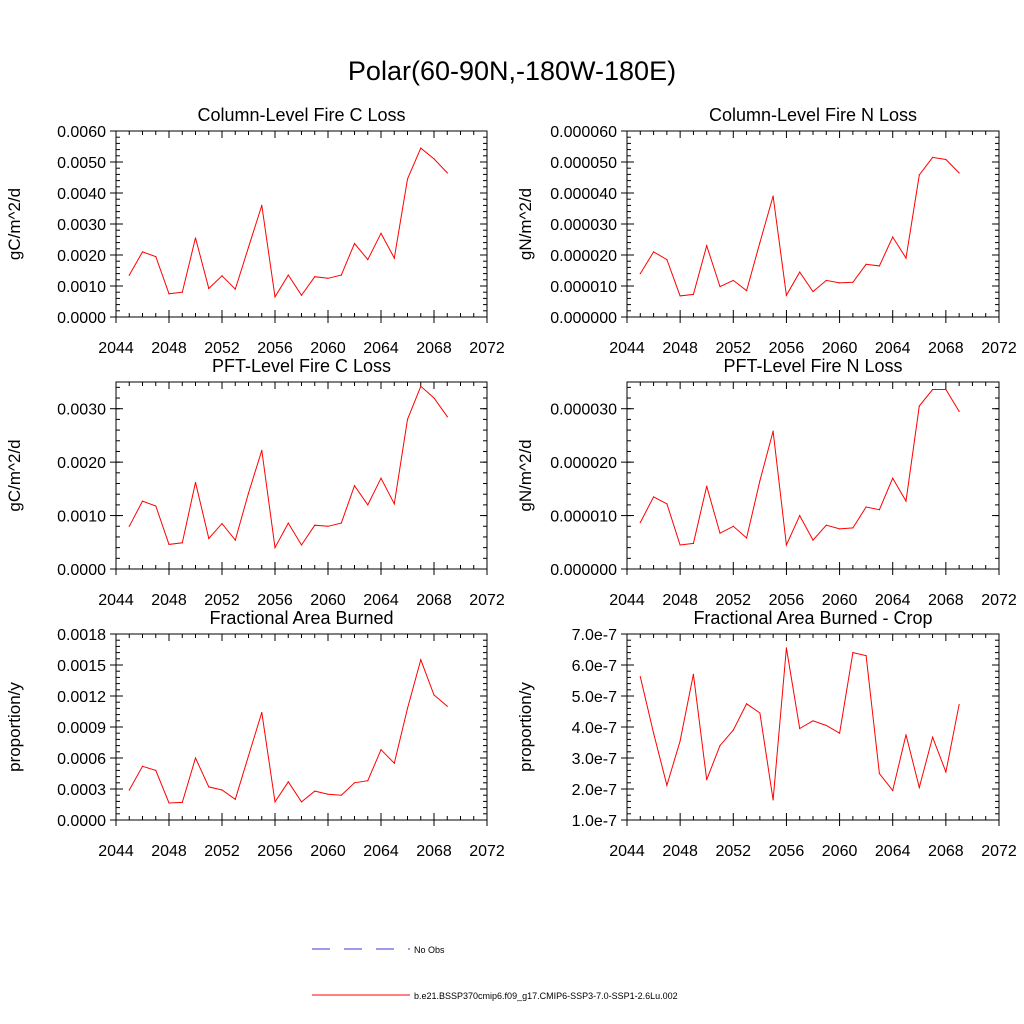  I want to click on y-tick-label: 0.0050, so click(81, 163).